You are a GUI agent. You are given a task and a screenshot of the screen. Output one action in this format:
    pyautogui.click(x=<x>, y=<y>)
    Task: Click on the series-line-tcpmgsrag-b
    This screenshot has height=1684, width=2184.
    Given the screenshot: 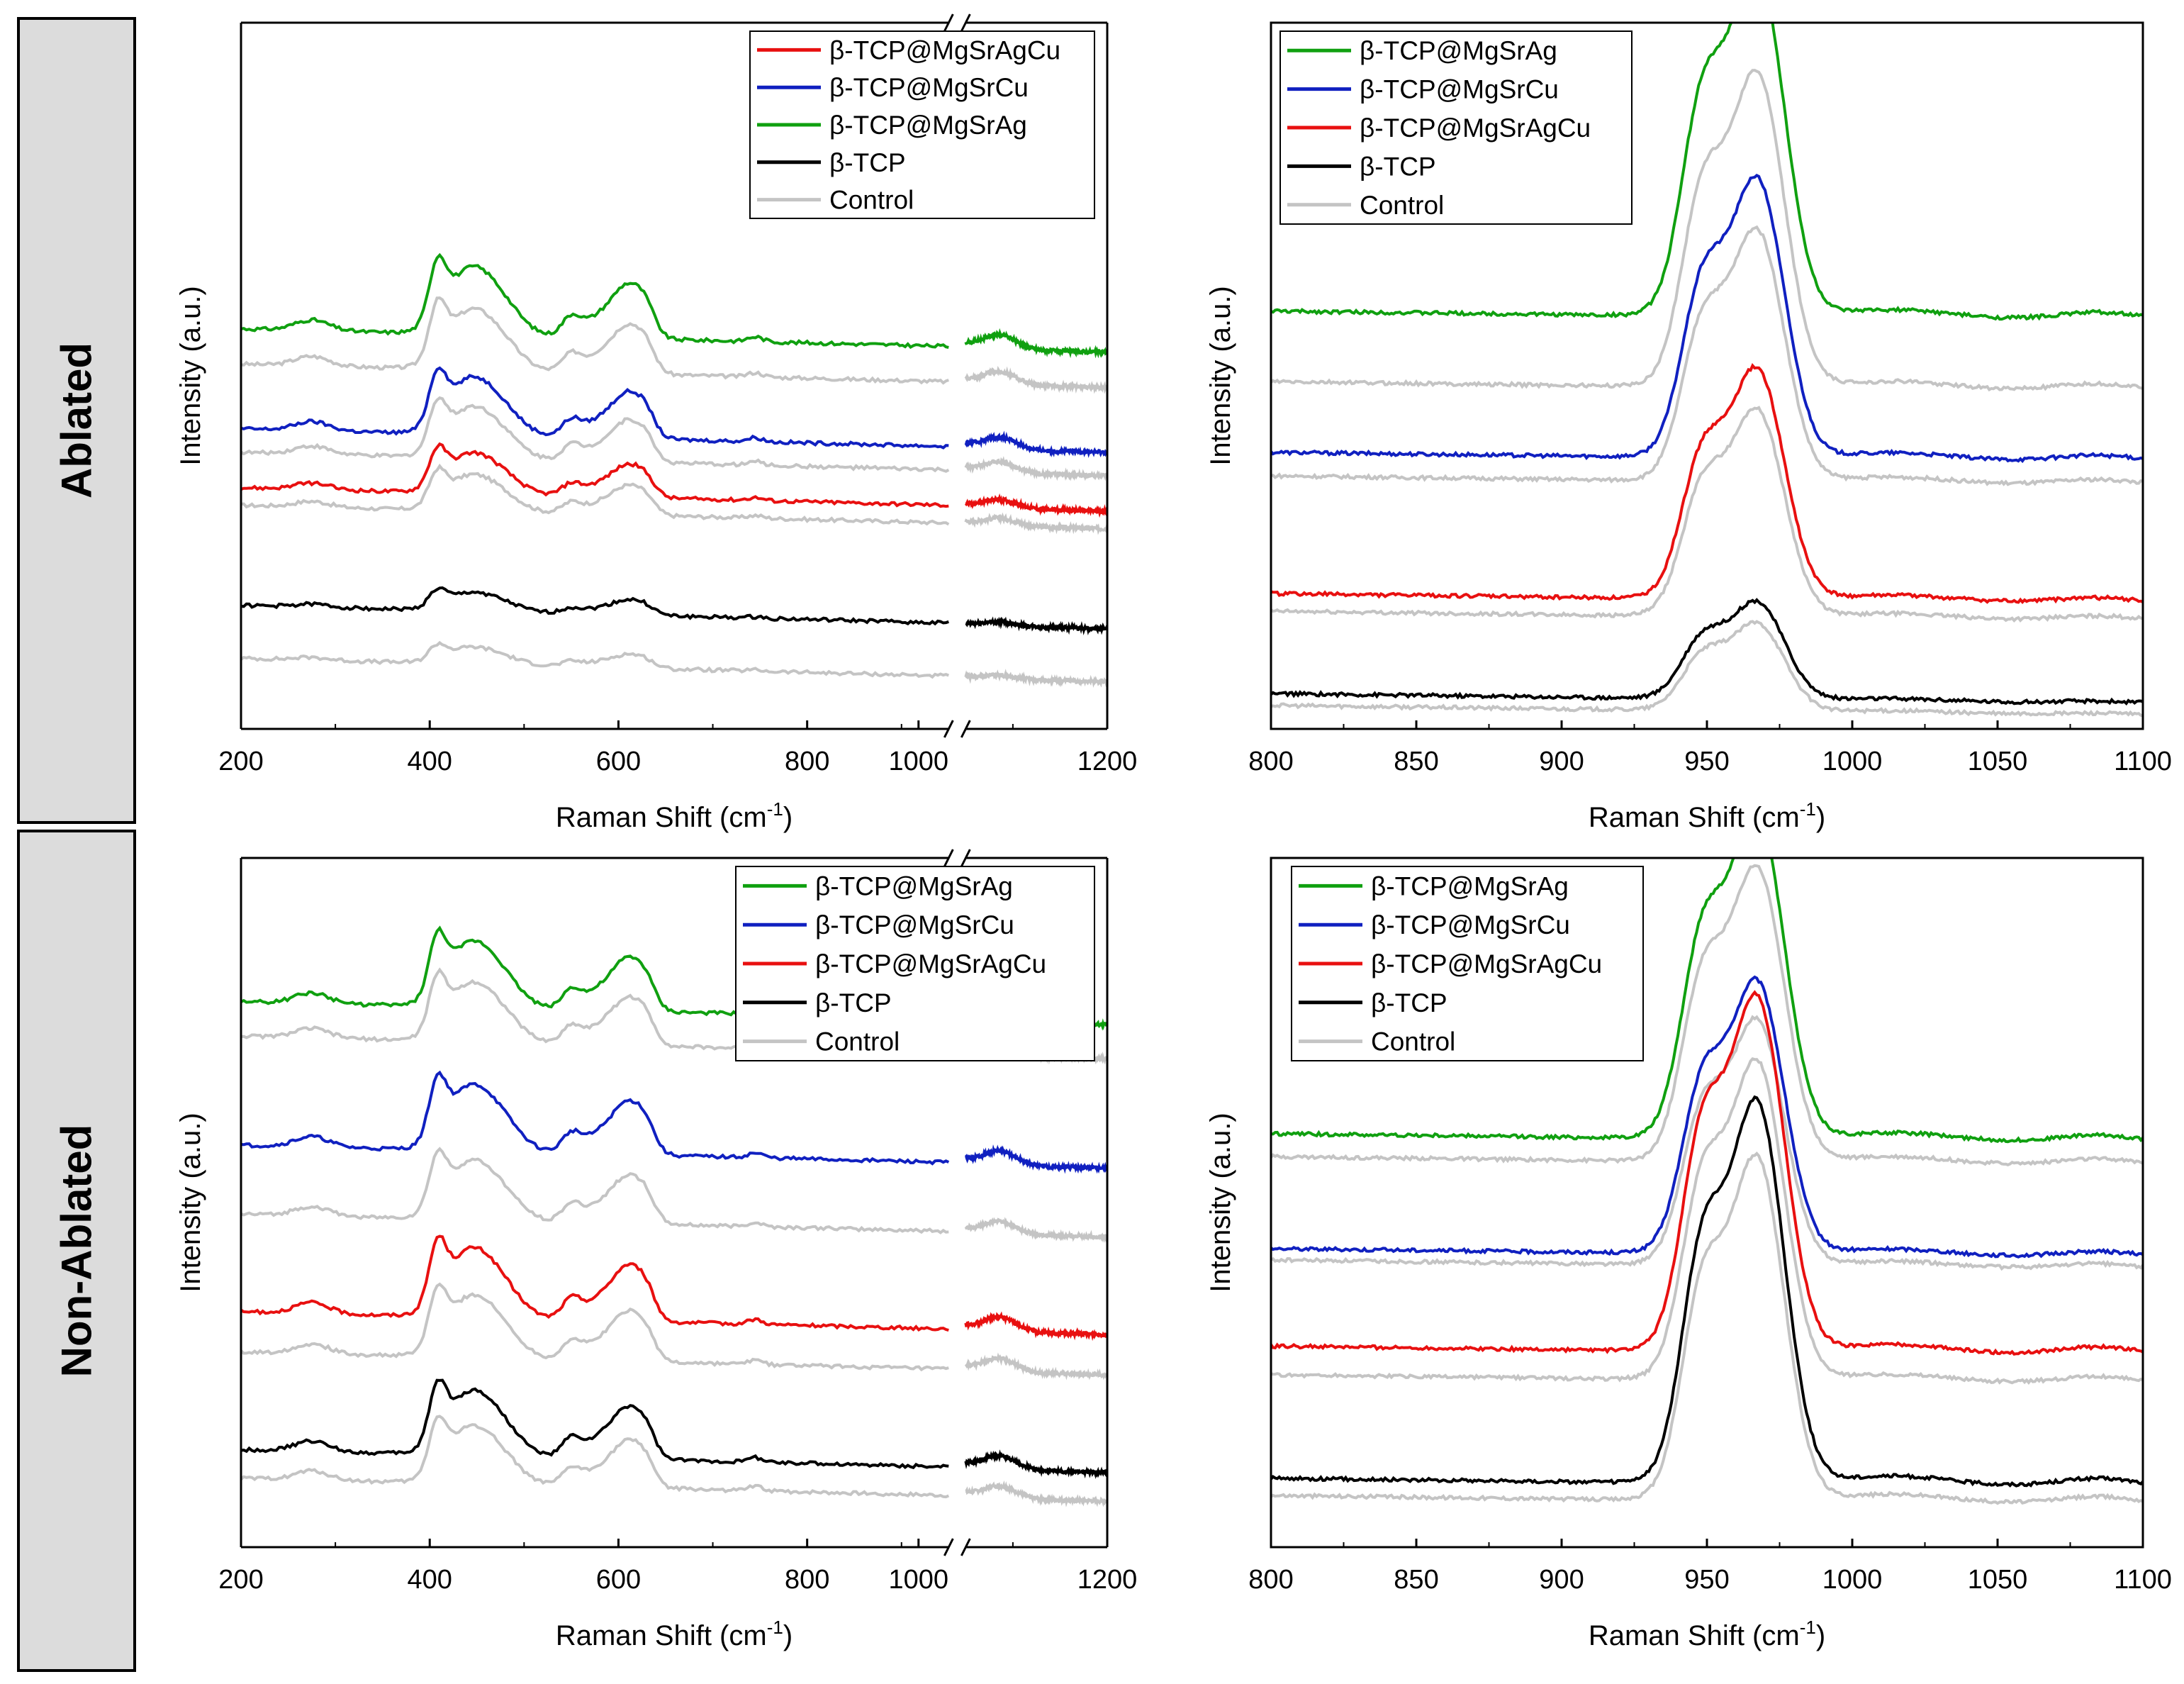 What is the action you would take?
    pyautogui.click(x=1035, y=343)
    